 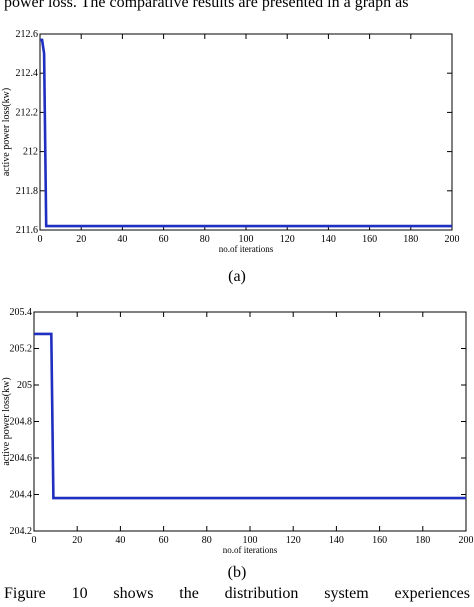 What do you see at coordinates (27, 112) in the screenshot?
I see `y-tick-label: 212.2` at bounding box center [27, 112].